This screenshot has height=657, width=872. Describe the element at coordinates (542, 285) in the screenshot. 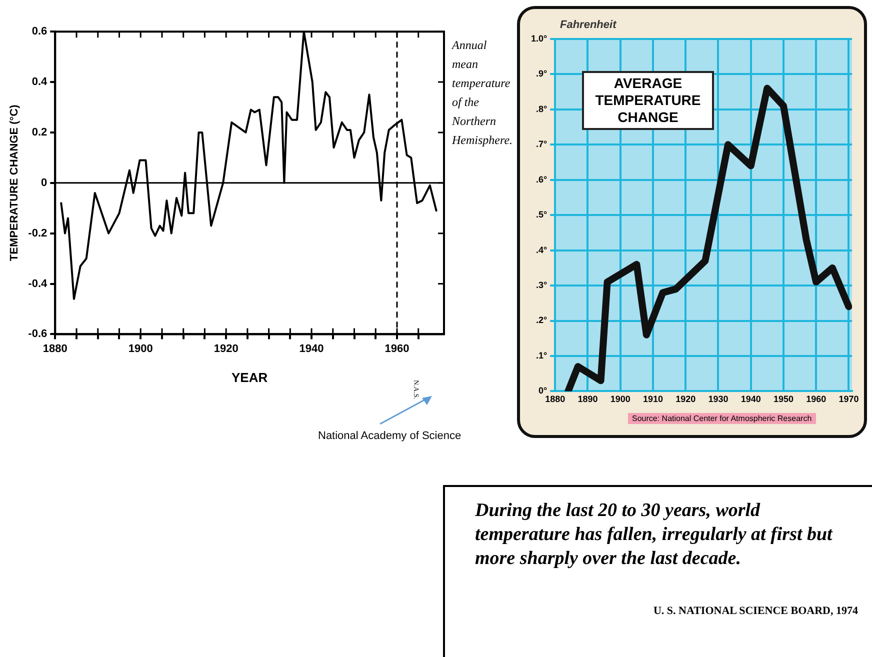

I see `y-tick-label: .3°` at that location.